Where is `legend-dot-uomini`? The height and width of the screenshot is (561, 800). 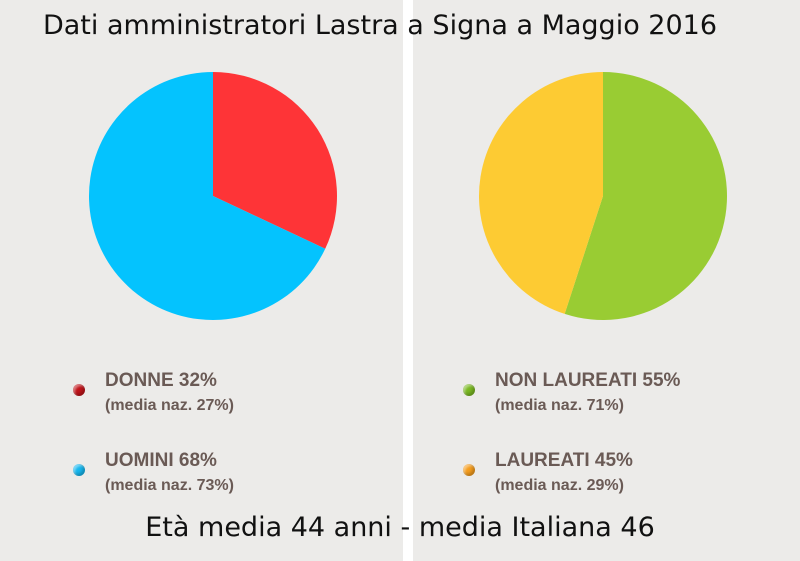
legend-dot-uomini is located at coordinates (79, 470).